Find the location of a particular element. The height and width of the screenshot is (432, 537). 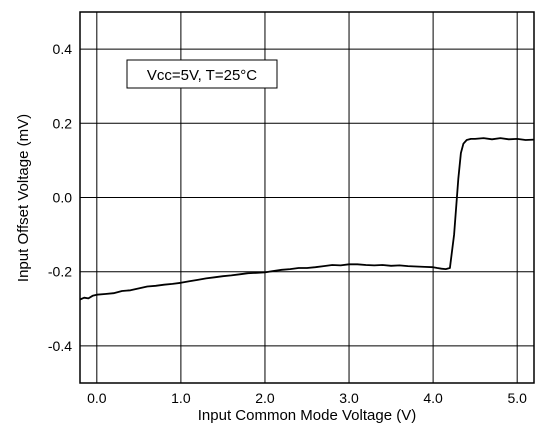

y-tick-label: -0.2 is located at coordinates (60, 272).